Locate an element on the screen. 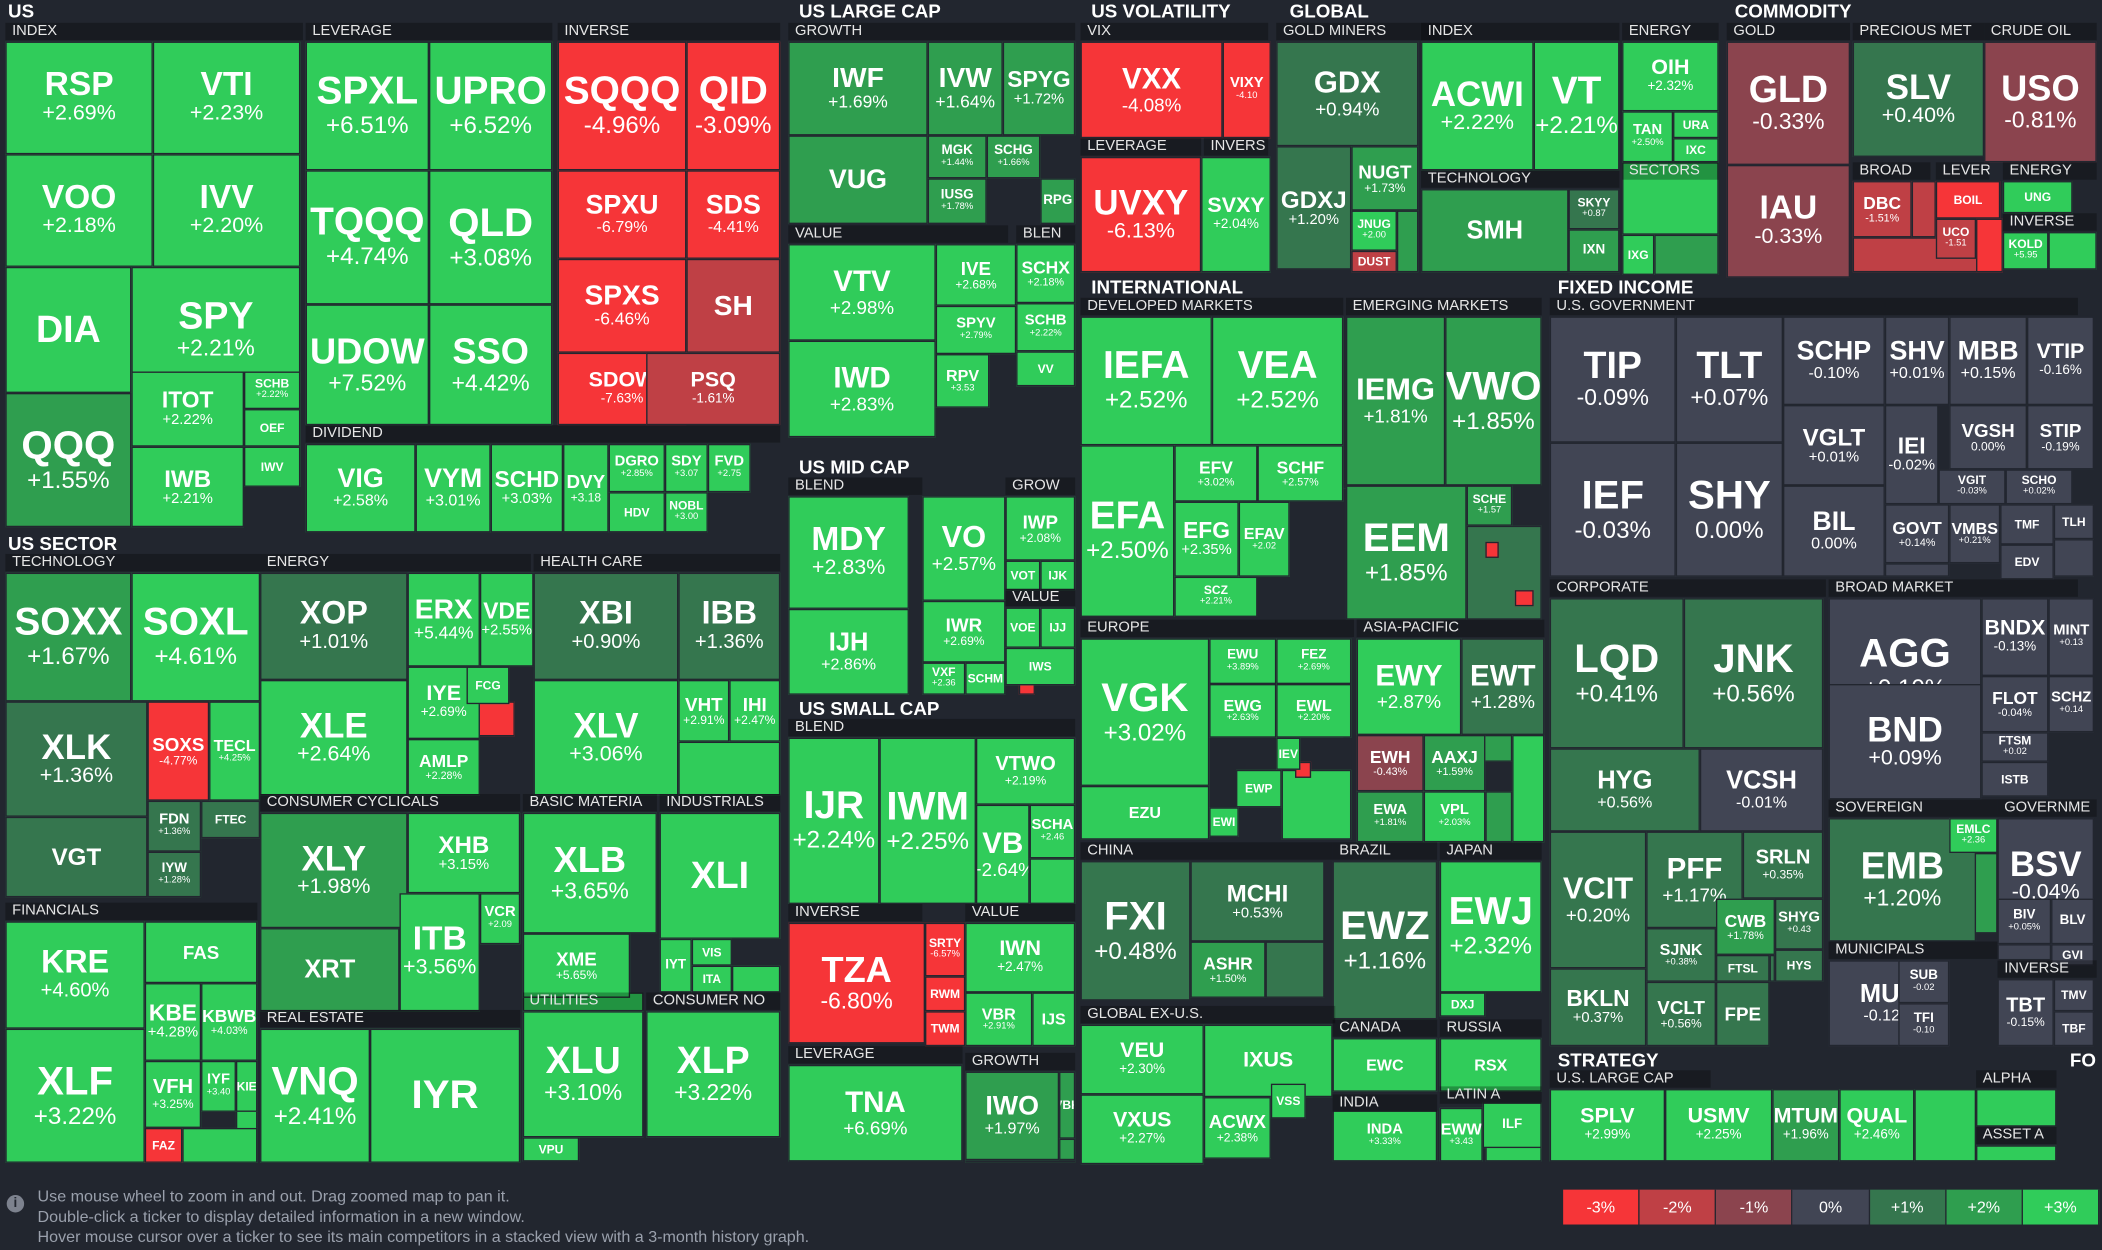 The height and width of the screenshot is (1250, 2102). ticker-tile-vtwo: VTWO +2.19% is located at coordinates (1025, 771).